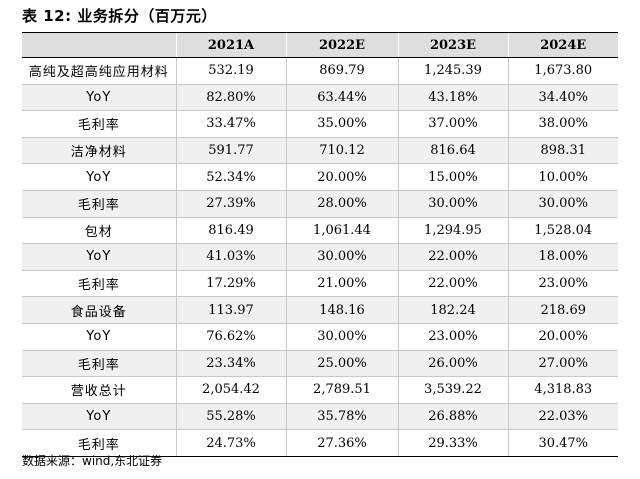  What do you see at coordinates (562, 417) in the screenshot?
I see `value-cell: 22.03%` at bounding box center [562, 417].